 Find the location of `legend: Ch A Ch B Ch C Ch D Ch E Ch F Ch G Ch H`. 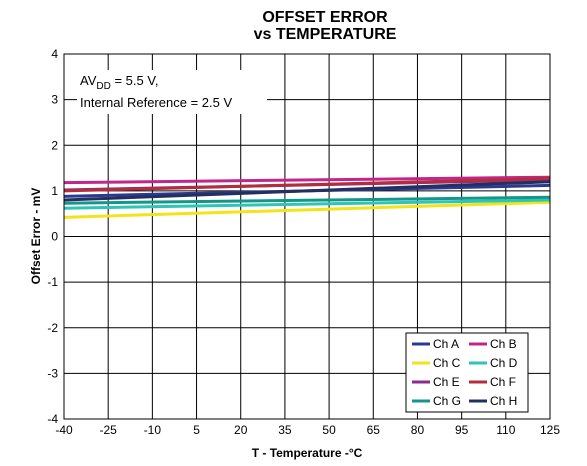

legend: Ch A Ch B Ch C Ch D Ch E Ch F Ch G Ch H is located at coordinates (467, 372).